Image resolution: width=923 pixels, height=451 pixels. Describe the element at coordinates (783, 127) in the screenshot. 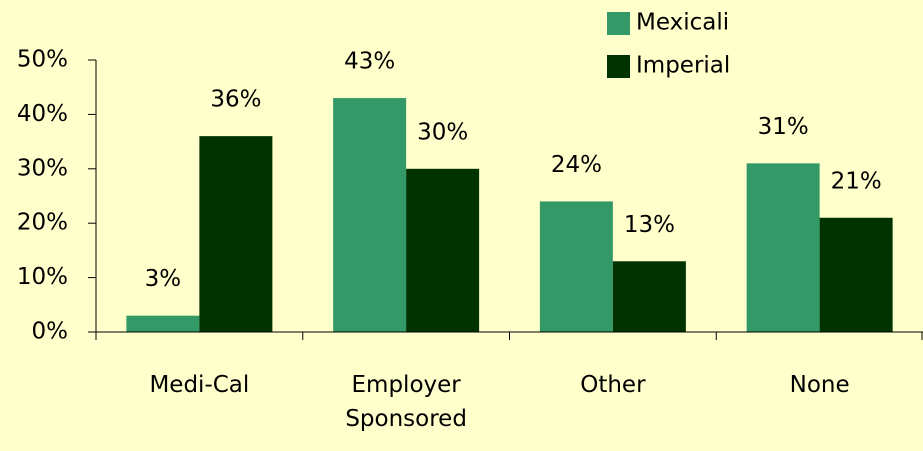

I see `data-label: 31%` at that location.